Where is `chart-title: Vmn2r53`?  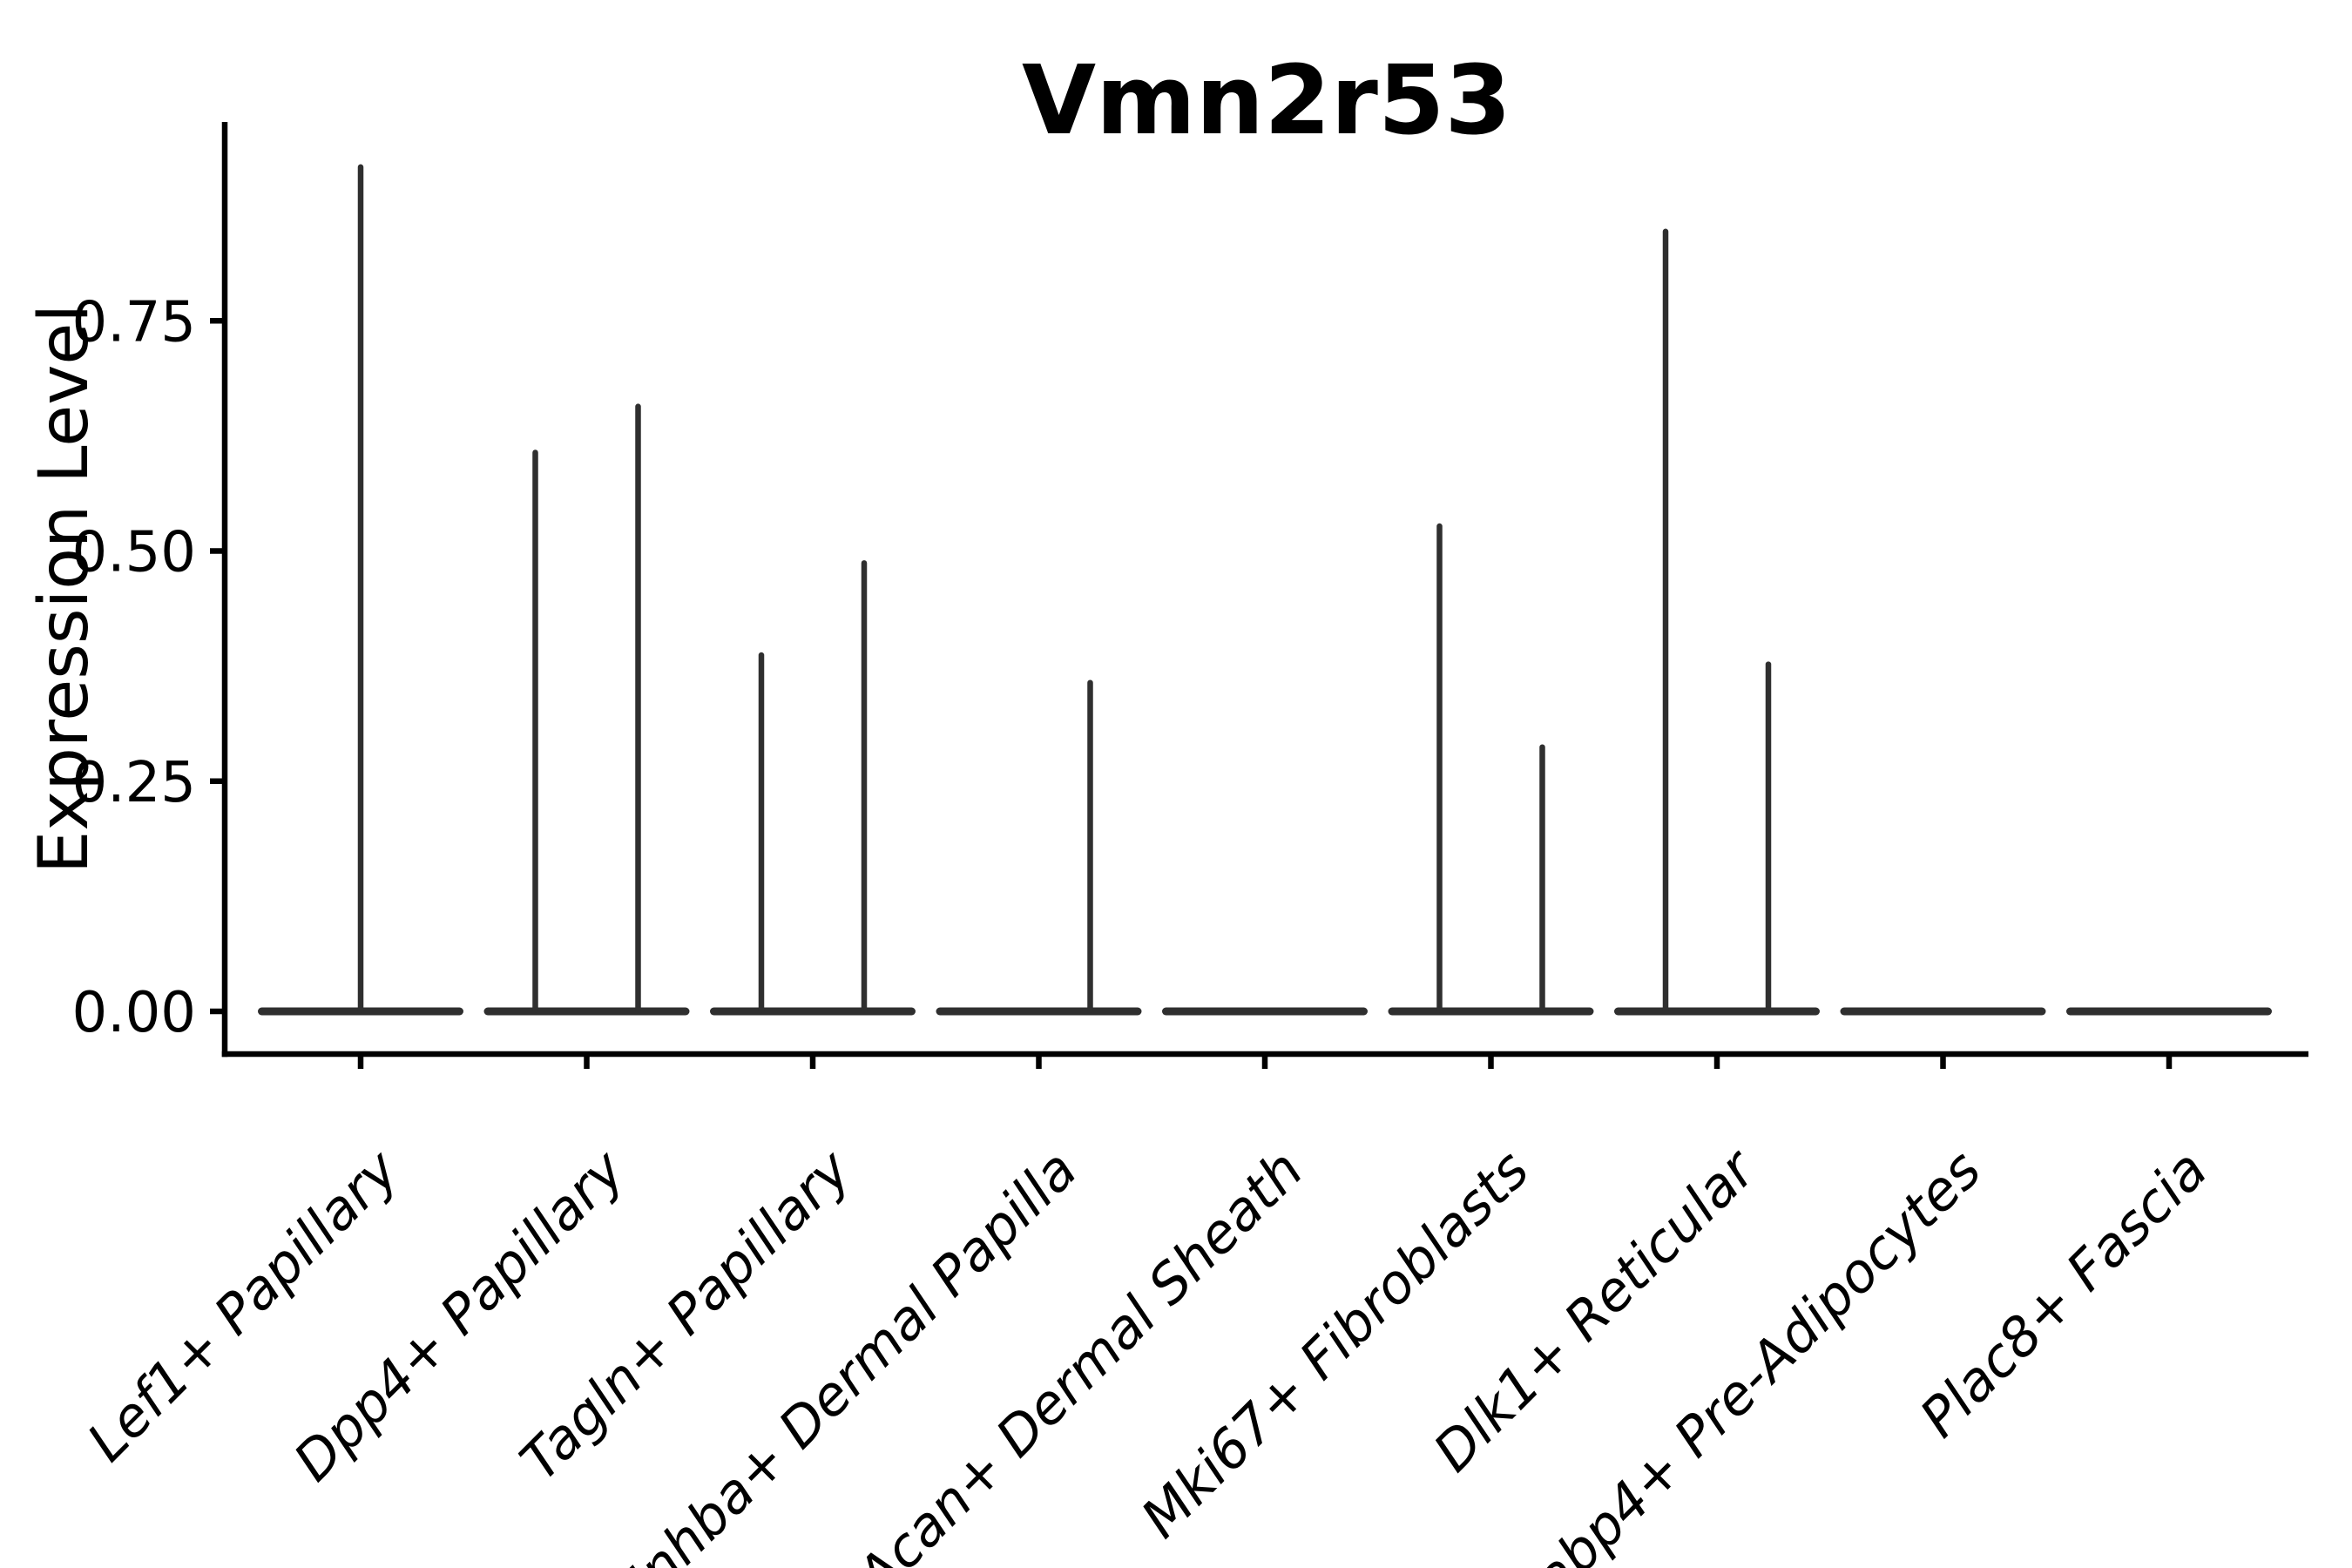
chart-title: Vmn2r53 is located at coordinates (1266, 100).